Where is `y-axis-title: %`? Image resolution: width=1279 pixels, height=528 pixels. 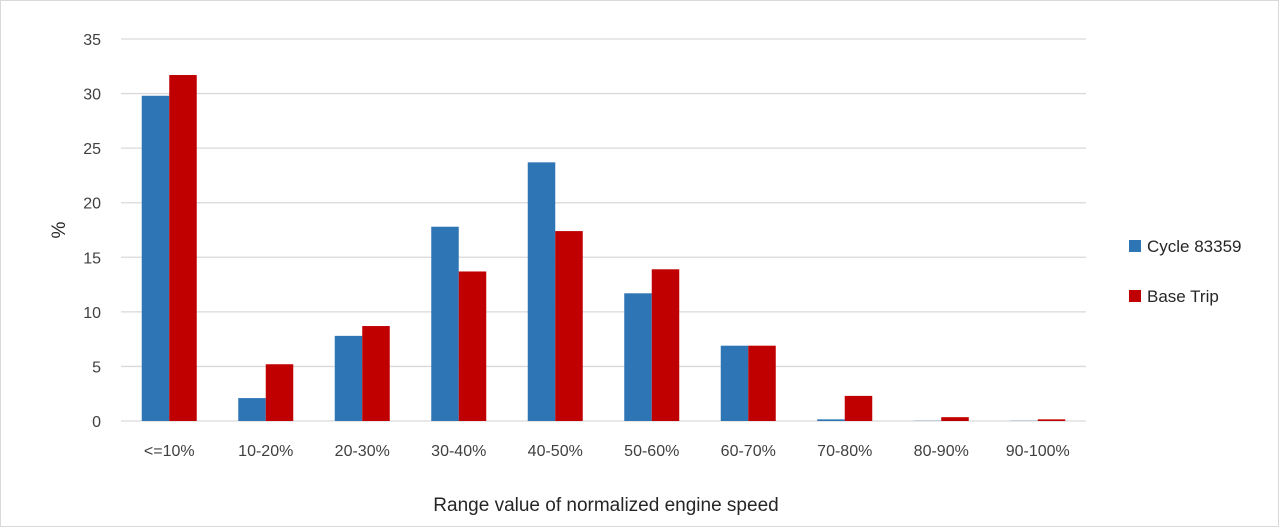
y-axis-title: % is located at coordinates (59, 229).